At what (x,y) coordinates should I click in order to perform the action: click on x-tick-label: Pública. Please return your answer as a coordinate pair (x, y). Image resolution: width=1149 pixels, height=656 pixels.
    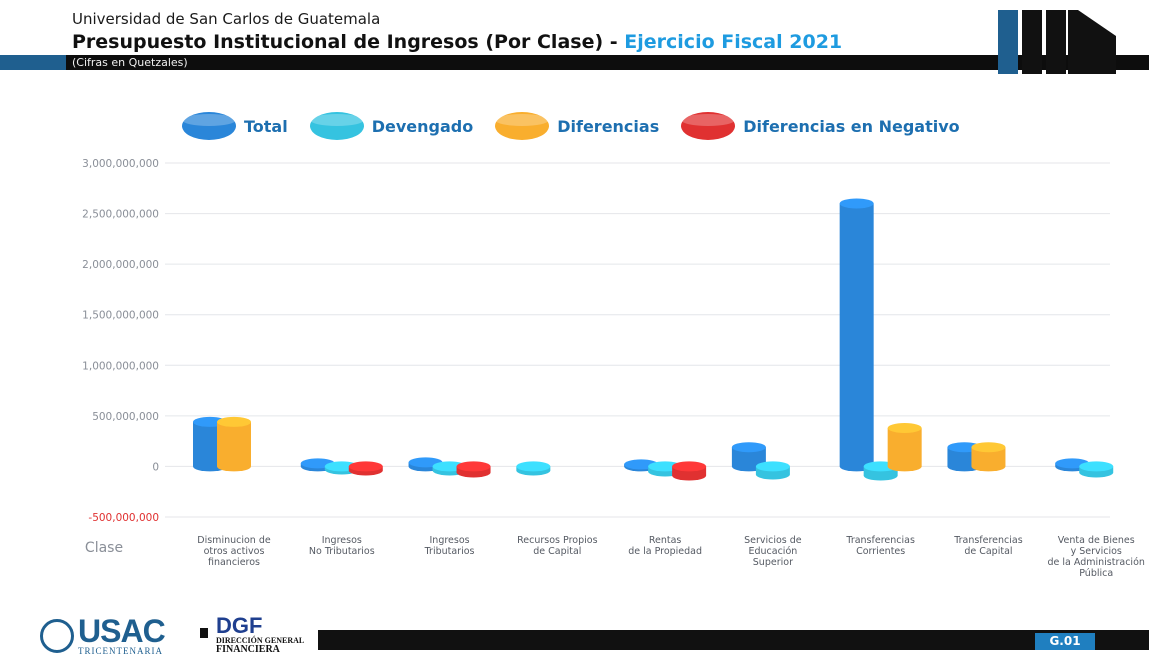
    Looking at the image, I should click on (1096, 573).